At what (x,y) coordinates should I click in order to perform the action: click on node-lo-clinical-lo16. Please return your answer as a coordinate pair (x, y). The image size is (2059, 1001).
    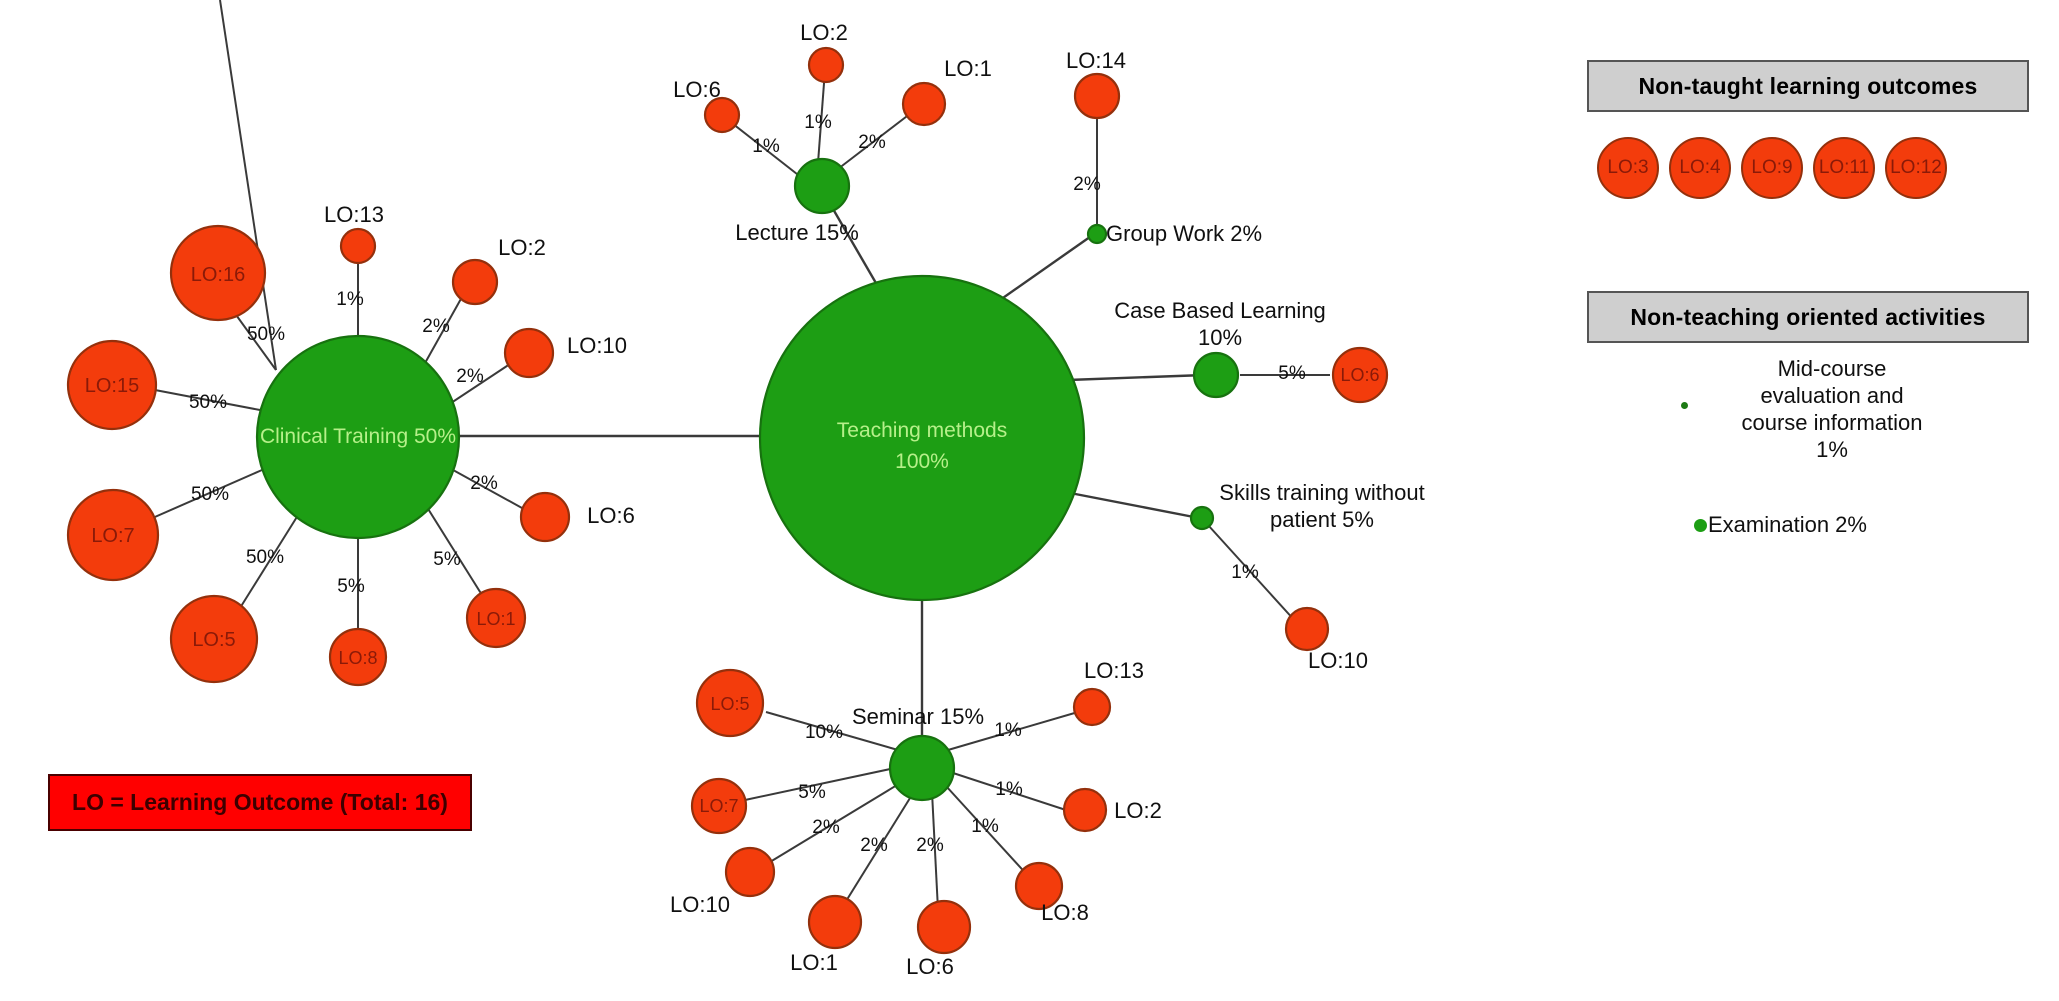
    Looking at the image, I should click on (218, 273).